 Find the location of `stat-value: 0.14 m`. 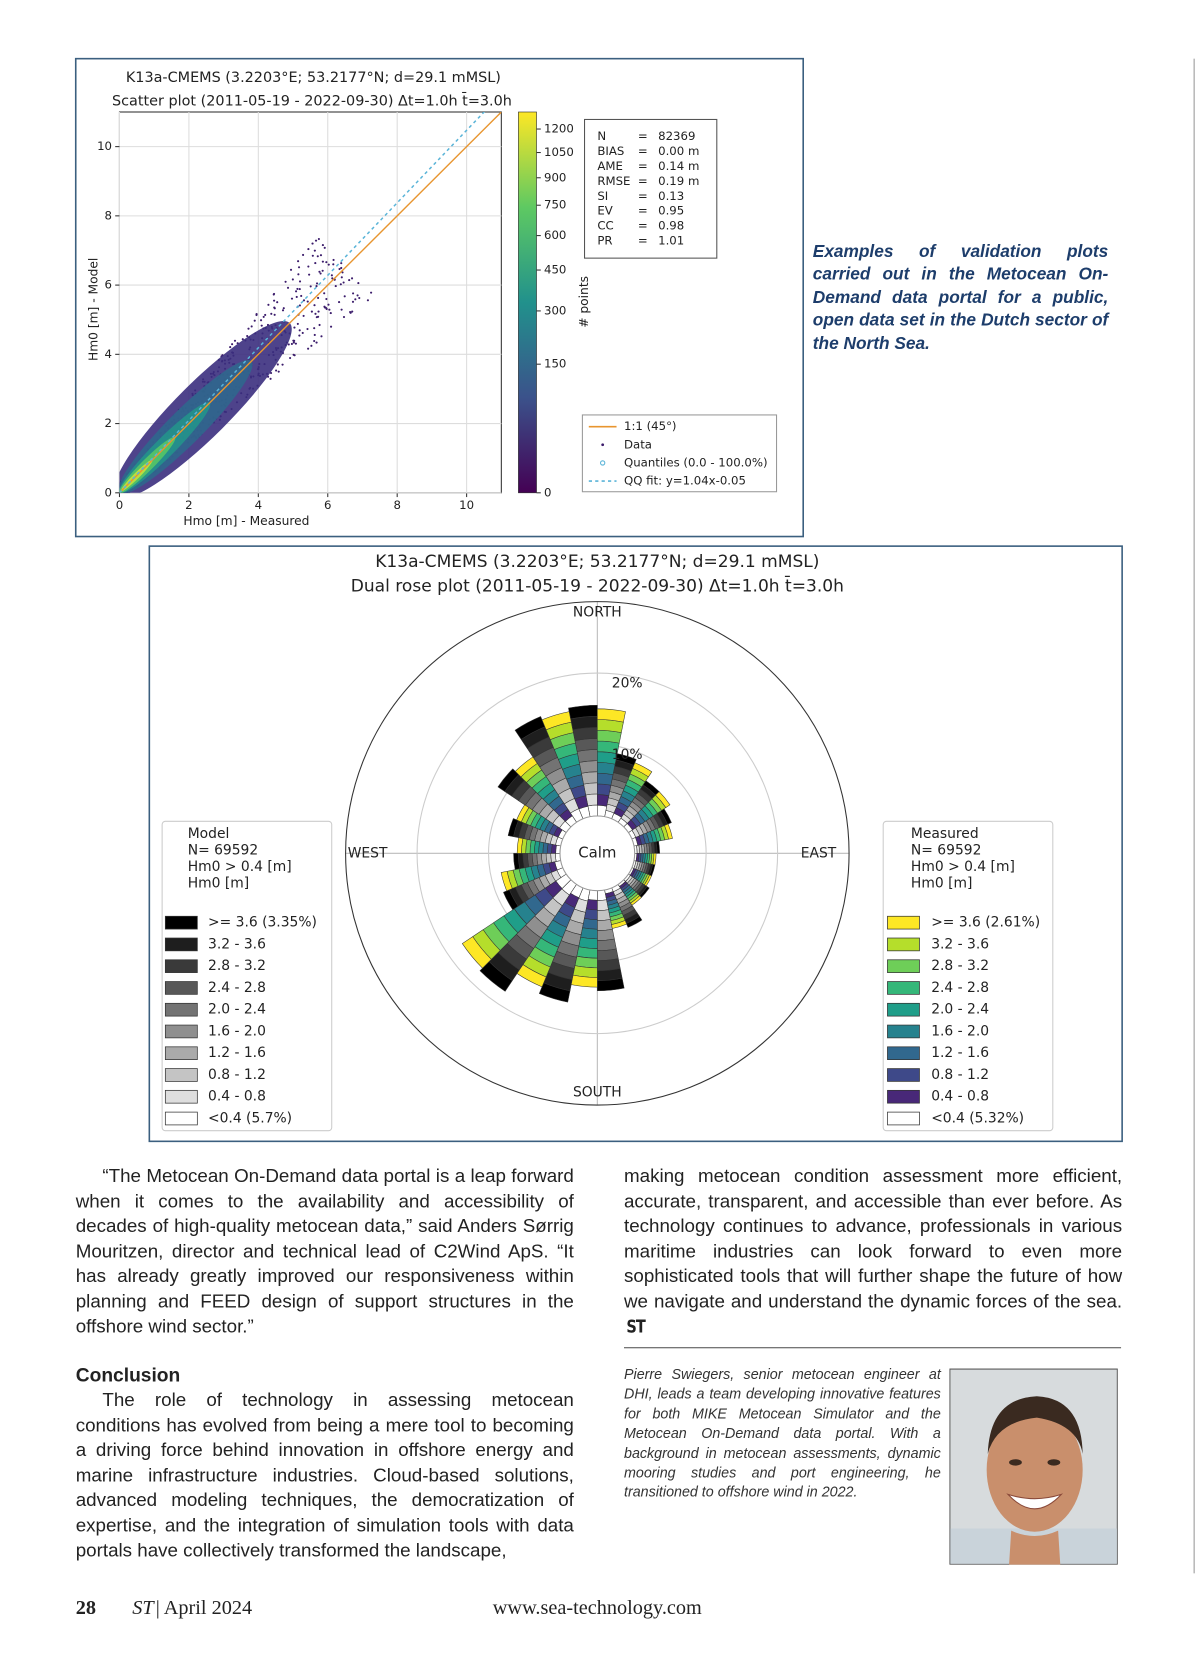

stat-value: 0.14 m is located at coordinates (678, 166).